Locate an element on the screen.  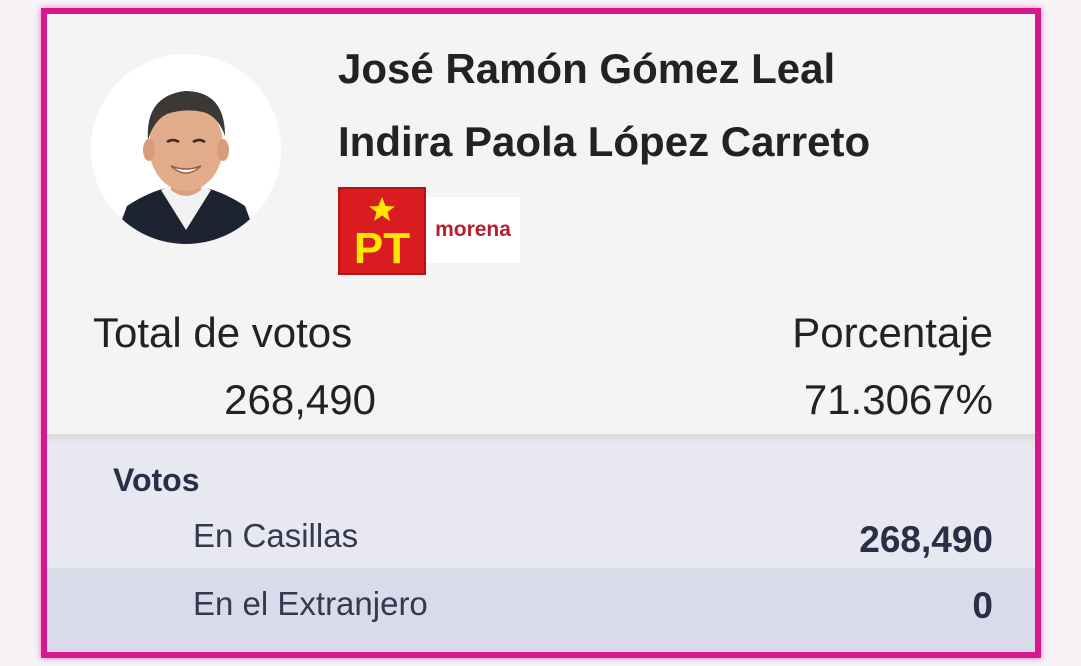
votes-row-casillas: En Casillas 268,490 is located at coordinates (541, 535).